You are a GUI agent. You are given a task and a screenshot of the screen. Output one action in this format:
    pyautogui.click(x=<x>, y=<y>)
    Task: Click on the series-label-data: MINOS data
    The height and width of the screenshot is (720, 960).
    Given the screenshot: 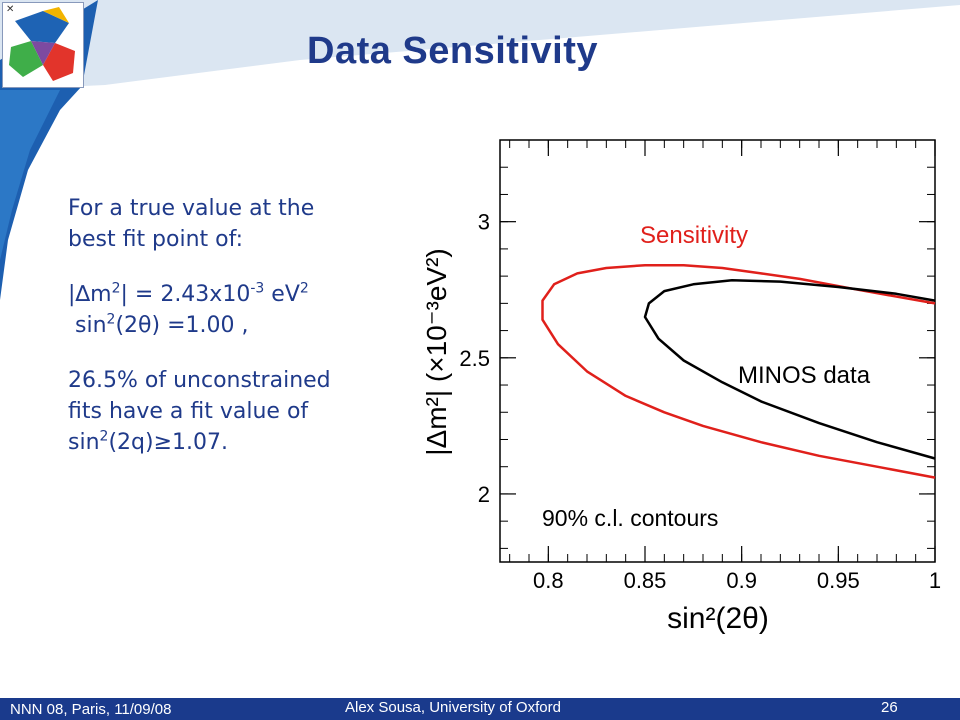 What is the action you would take?
    pyautogui.click(x=804, y=375)
    